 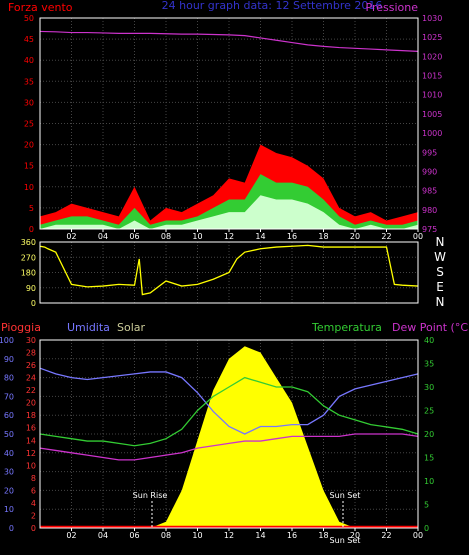 I want to click on humidity-tick-label: 26, so click(x=31, y=365).